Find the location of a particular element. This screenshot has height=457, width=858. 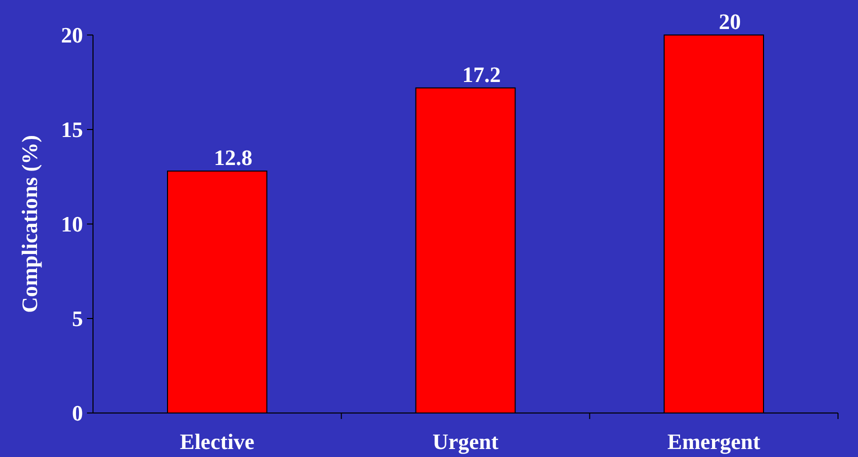

data-label: 17.2 is located at coordinates (481, 74).